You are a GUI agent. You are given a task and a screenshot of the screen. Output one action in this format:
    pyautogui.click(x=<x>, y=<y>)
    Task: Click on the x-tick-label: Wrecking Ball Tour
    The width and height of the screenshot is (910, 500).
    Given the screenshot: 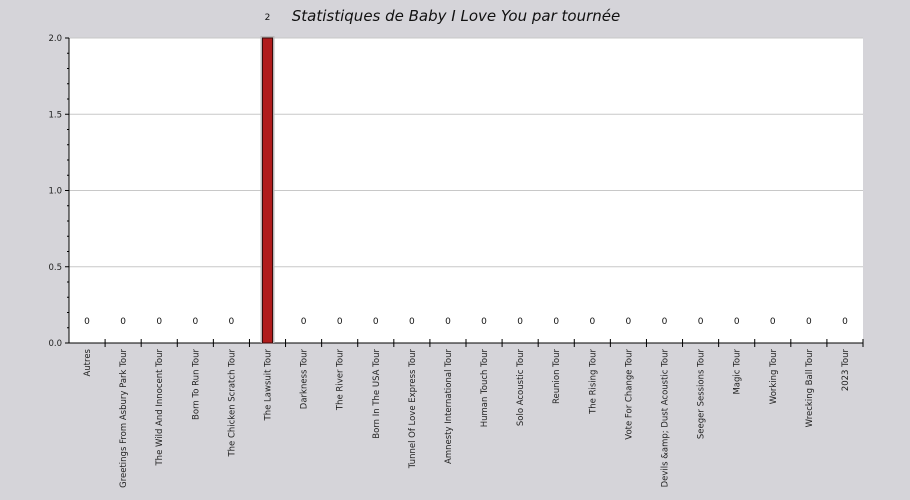 What is the action you would take?
    pyautogui.click(x=810, y=388)
    